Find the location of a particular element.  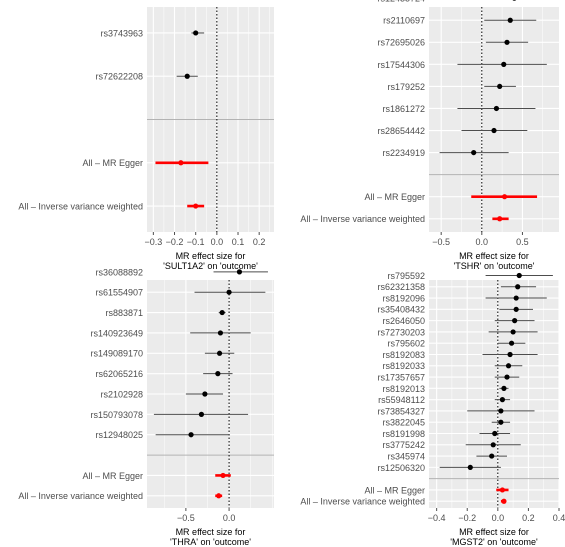

x-tick-label: −0.3 is located at coordinates (153, 242).